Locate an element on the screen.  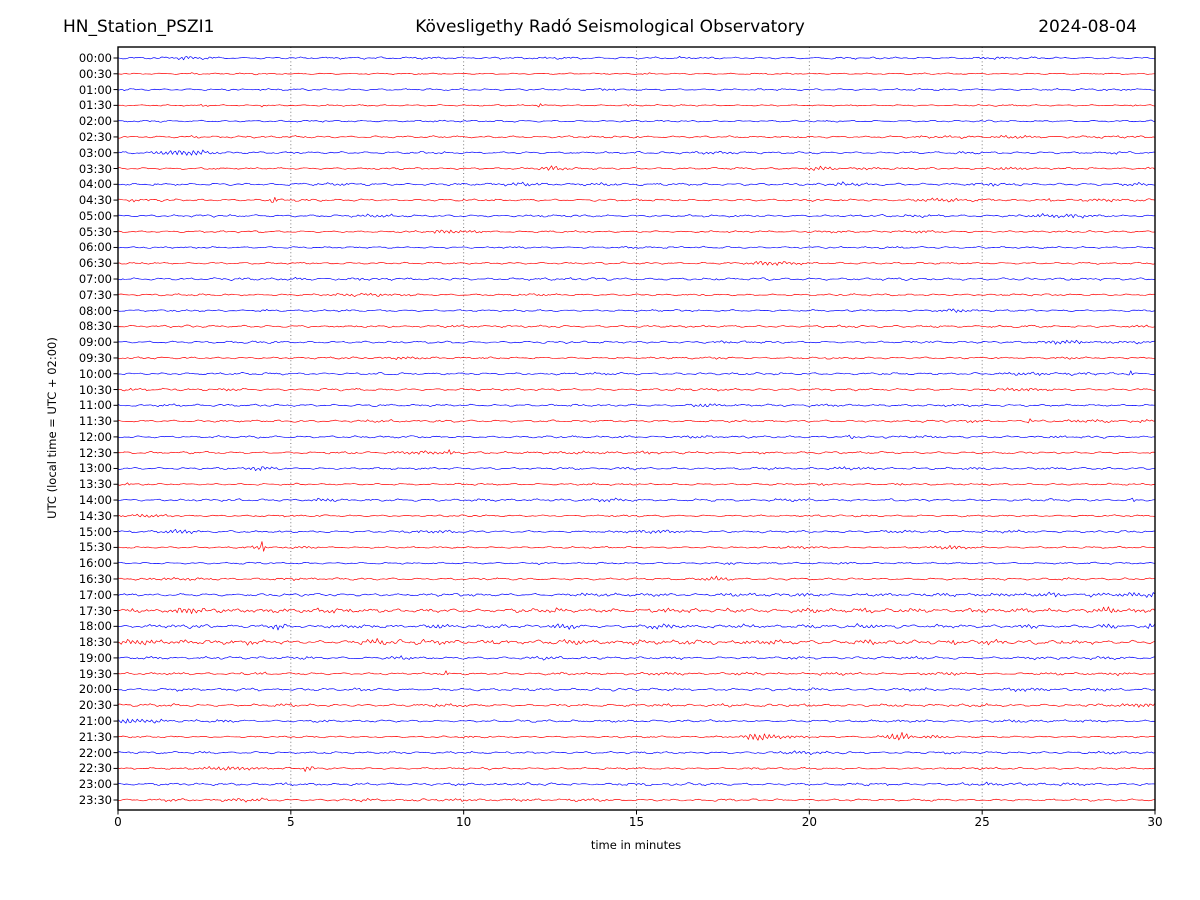
trace-18:30 is located at coordinates (636, 642).